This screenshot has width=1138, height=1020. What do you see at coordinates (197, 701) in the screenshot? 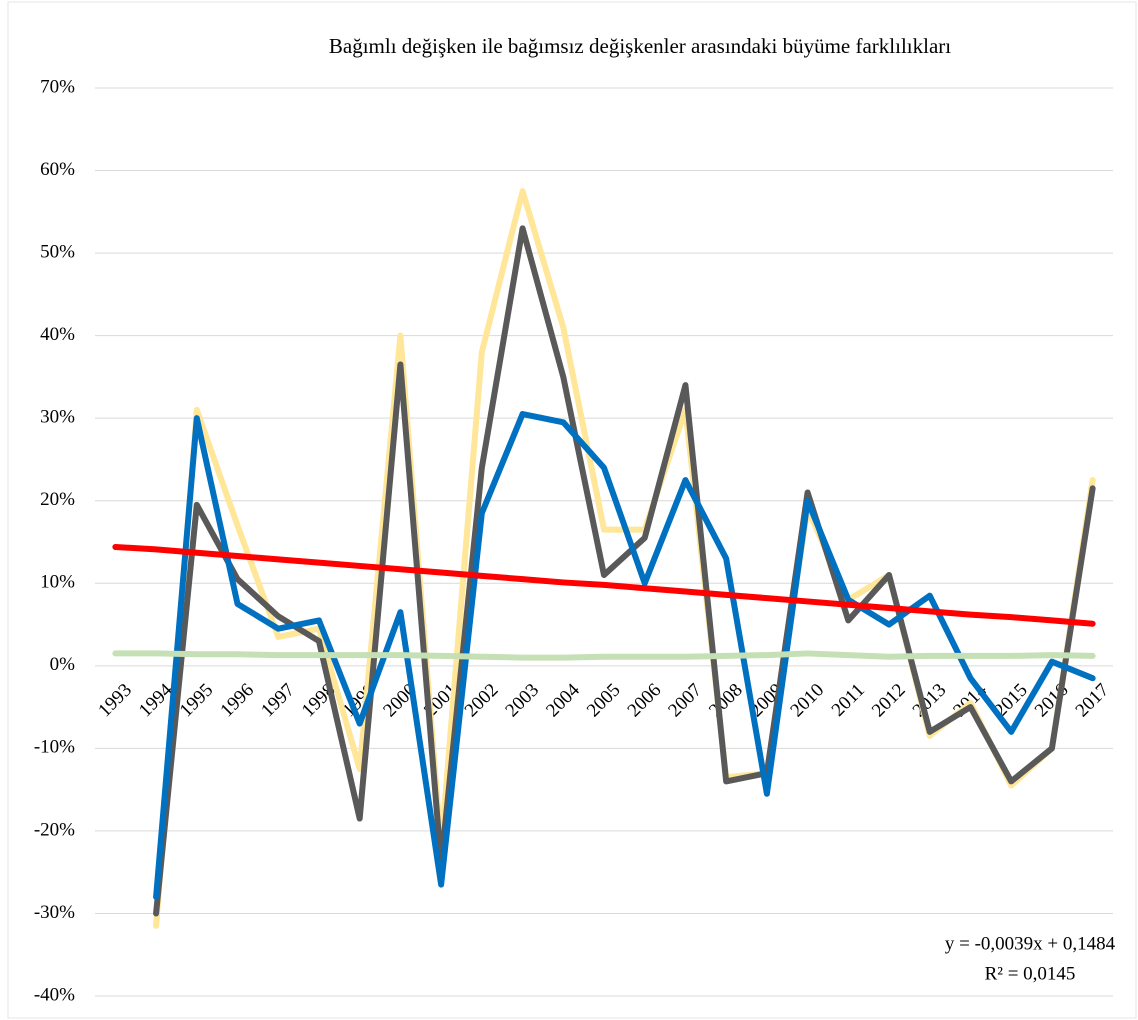
I see `x-tick-label: 1995` at bounding box center [197, 701].